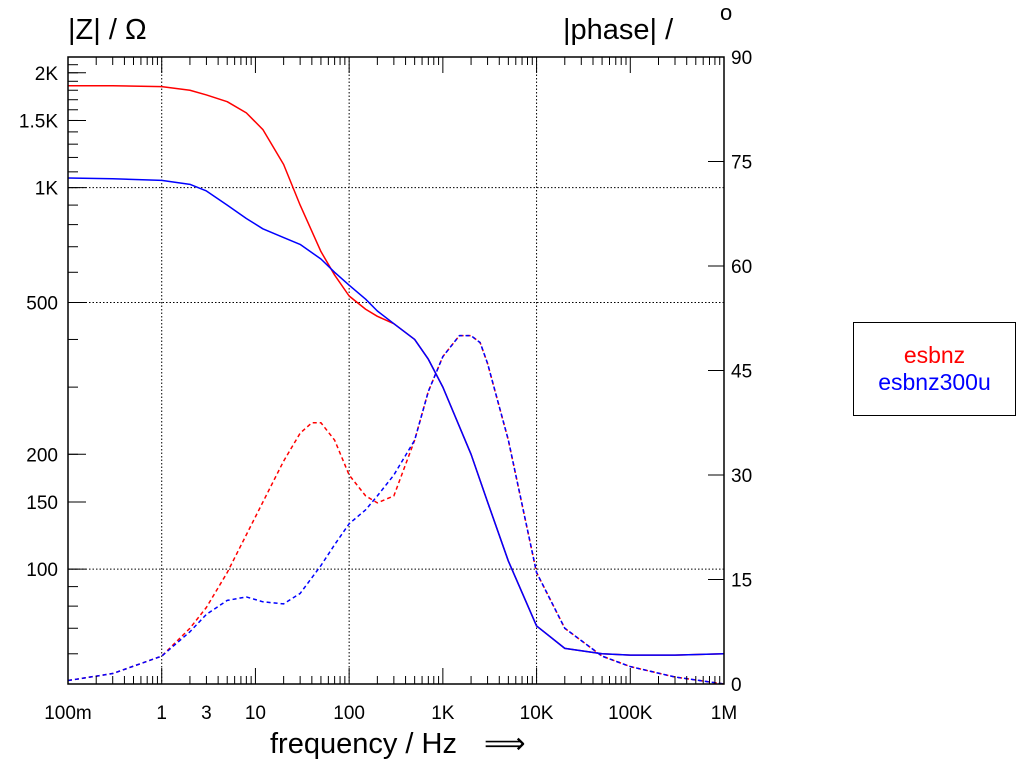 The height and width of the screenshot is (770, 1017). I want to click on y-left-tick-label-500: 500, so click(42, 303).